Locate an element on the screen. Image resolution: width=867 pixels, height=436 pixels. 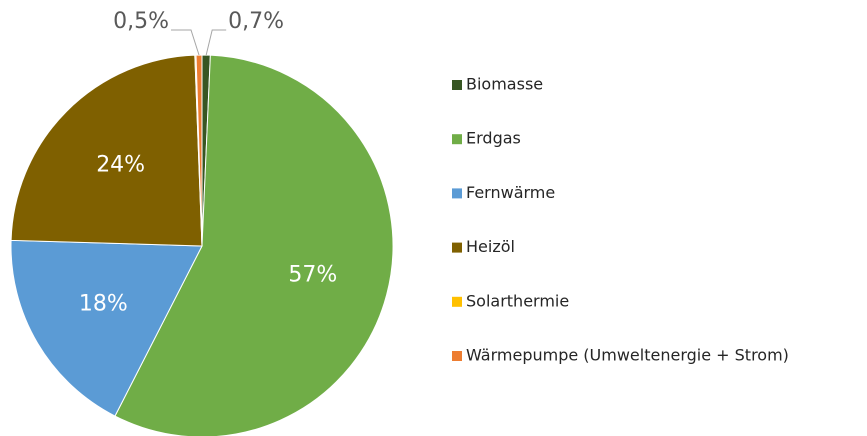
legend-label: Biomasse is located at coordinates (504, 84).